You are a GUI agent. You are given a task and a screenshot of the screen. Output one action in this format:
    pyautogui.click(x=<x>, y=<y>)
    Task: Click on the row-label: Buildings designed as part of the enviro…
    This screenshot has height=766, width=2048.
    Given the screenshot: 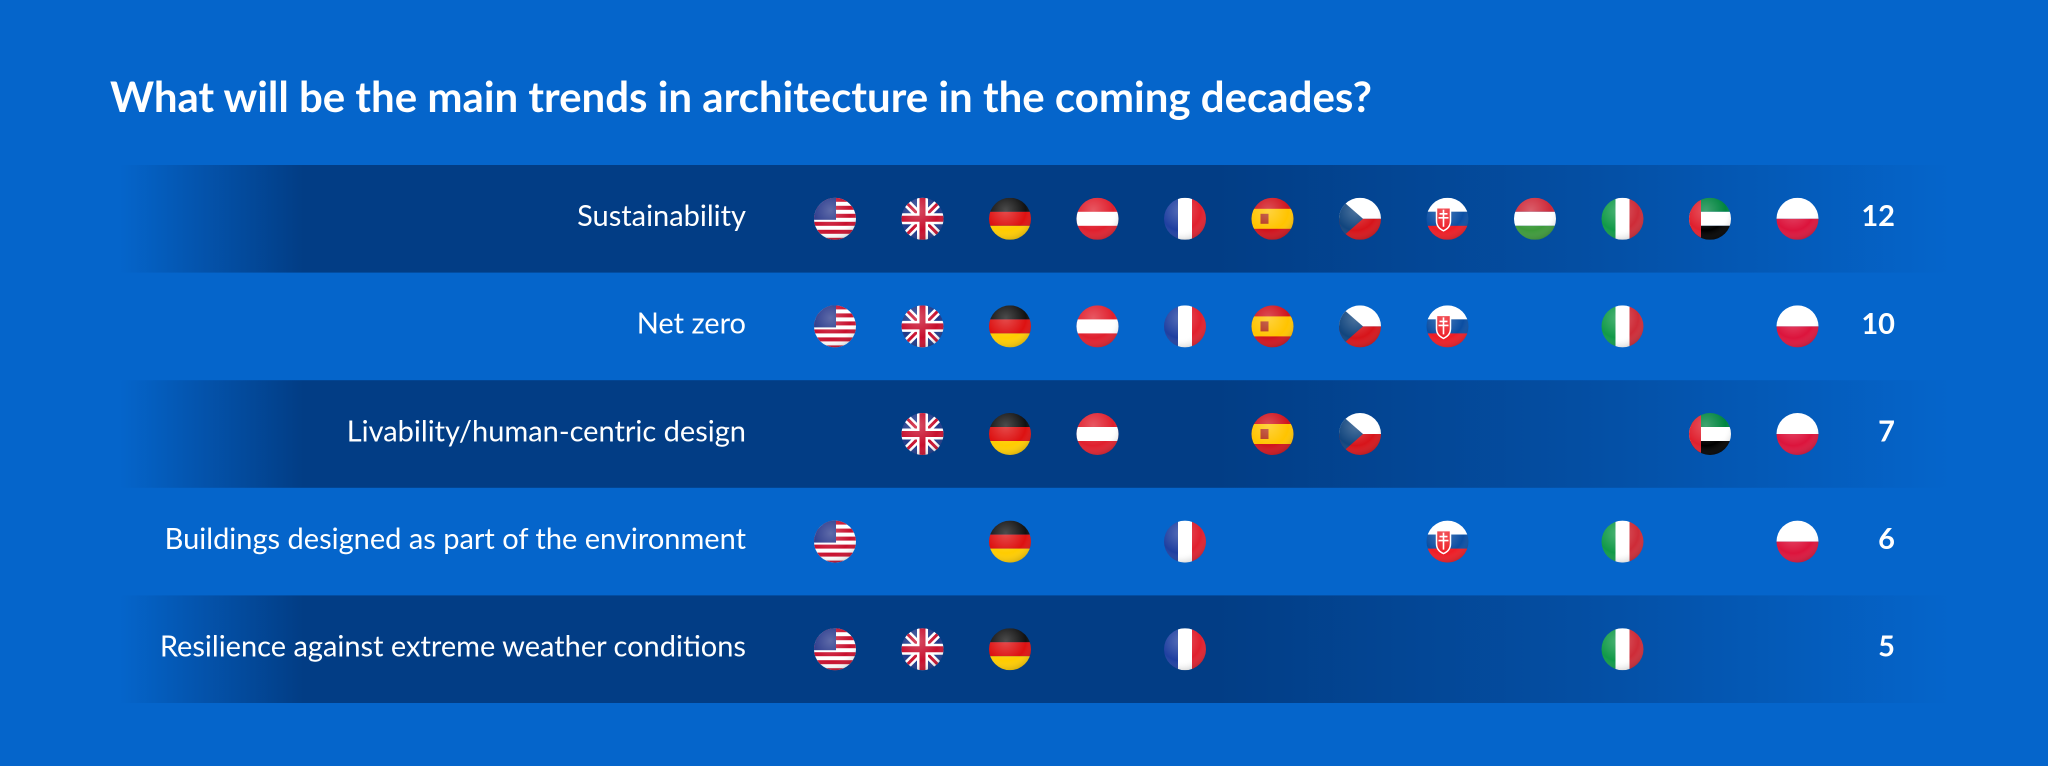 What is the action you would take?
    pyautogui.click(x=456, y=538)
    